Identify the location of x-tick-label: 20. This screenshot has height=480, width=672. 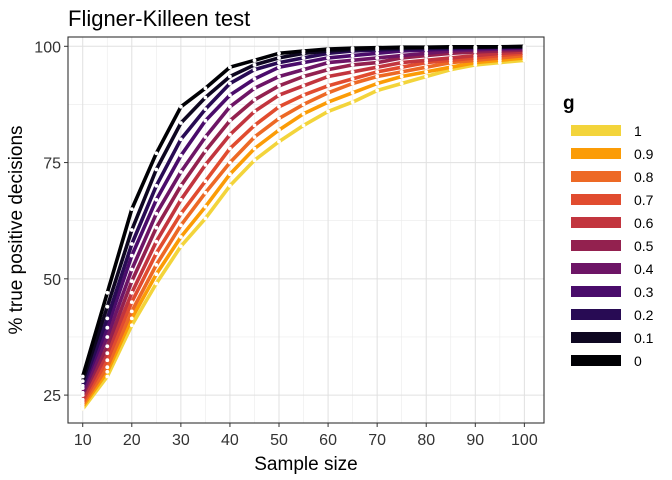
(132, 440).